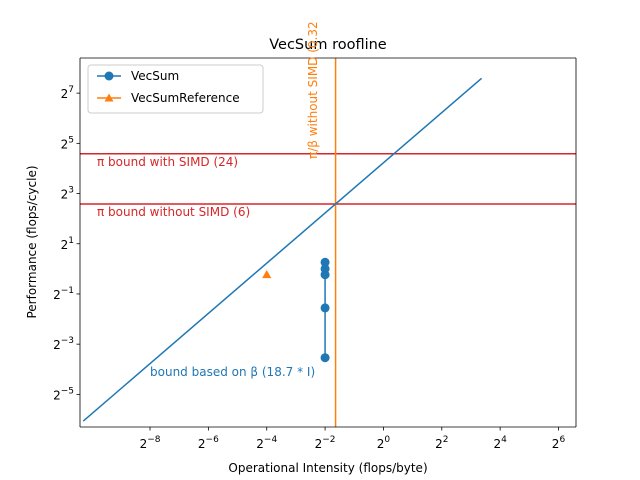 Image resolution: width=640 pixels, height=480 pixels. What do you see at coordinates (32, 241) in the screenshot?
I see `y-axis-label: Performance (flops/cycle)` at bounding box center [32, 241].